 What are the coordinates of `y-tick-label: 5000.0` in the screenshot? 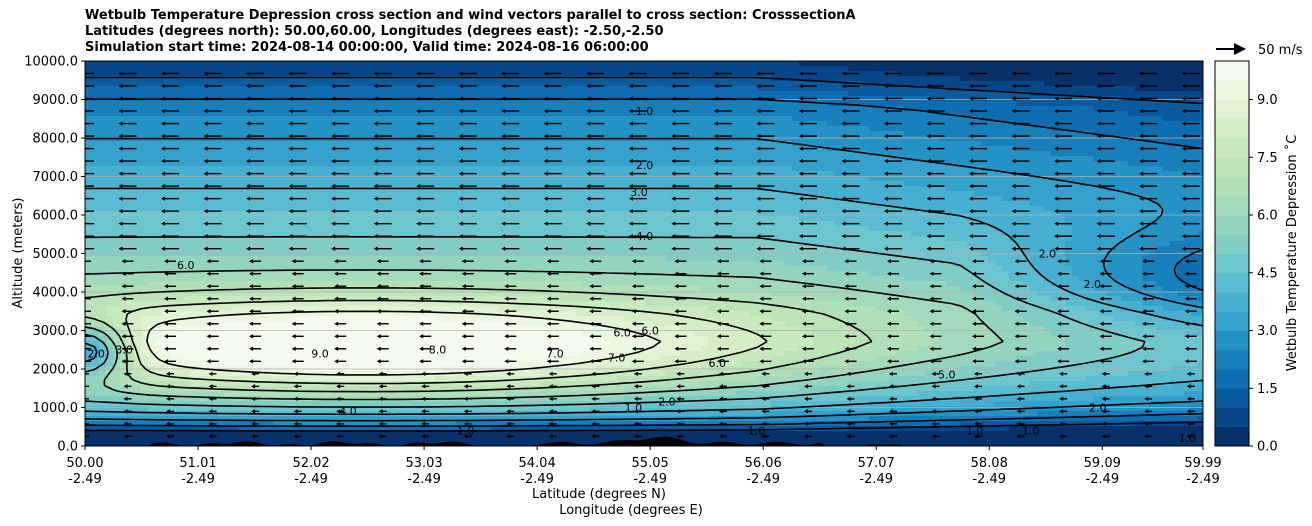 It's located at (56, 254).